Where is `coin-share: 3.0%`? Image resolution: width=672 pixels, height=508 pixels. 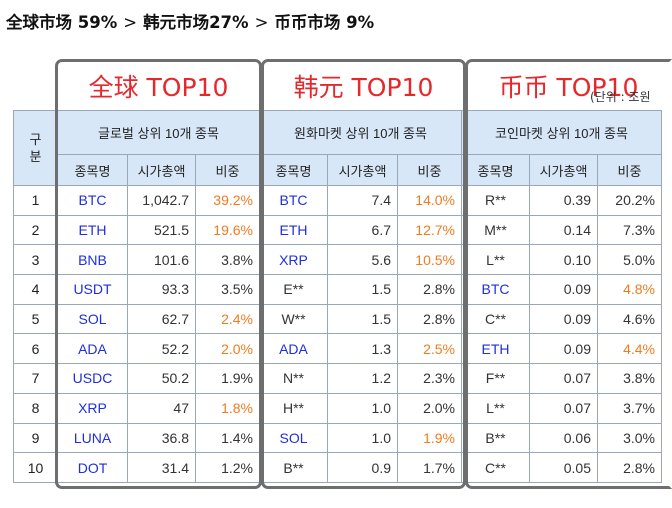 coin-share: 3.0% is located at coordinates (629, 438).